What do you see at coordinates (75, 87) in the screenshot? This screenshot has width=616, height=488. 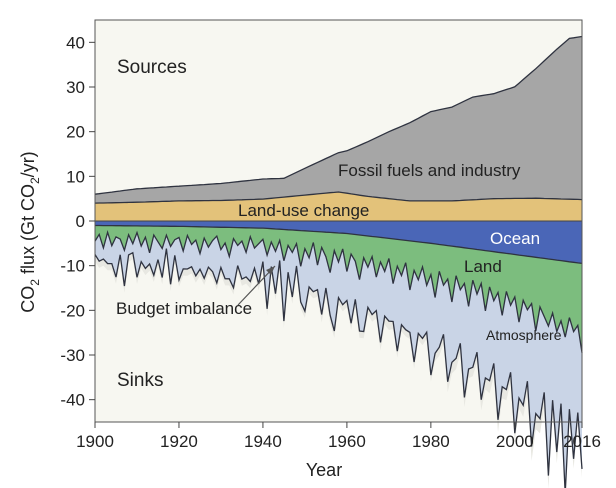 I see `y-tick-label: 30` at bounding box center [75, 87].